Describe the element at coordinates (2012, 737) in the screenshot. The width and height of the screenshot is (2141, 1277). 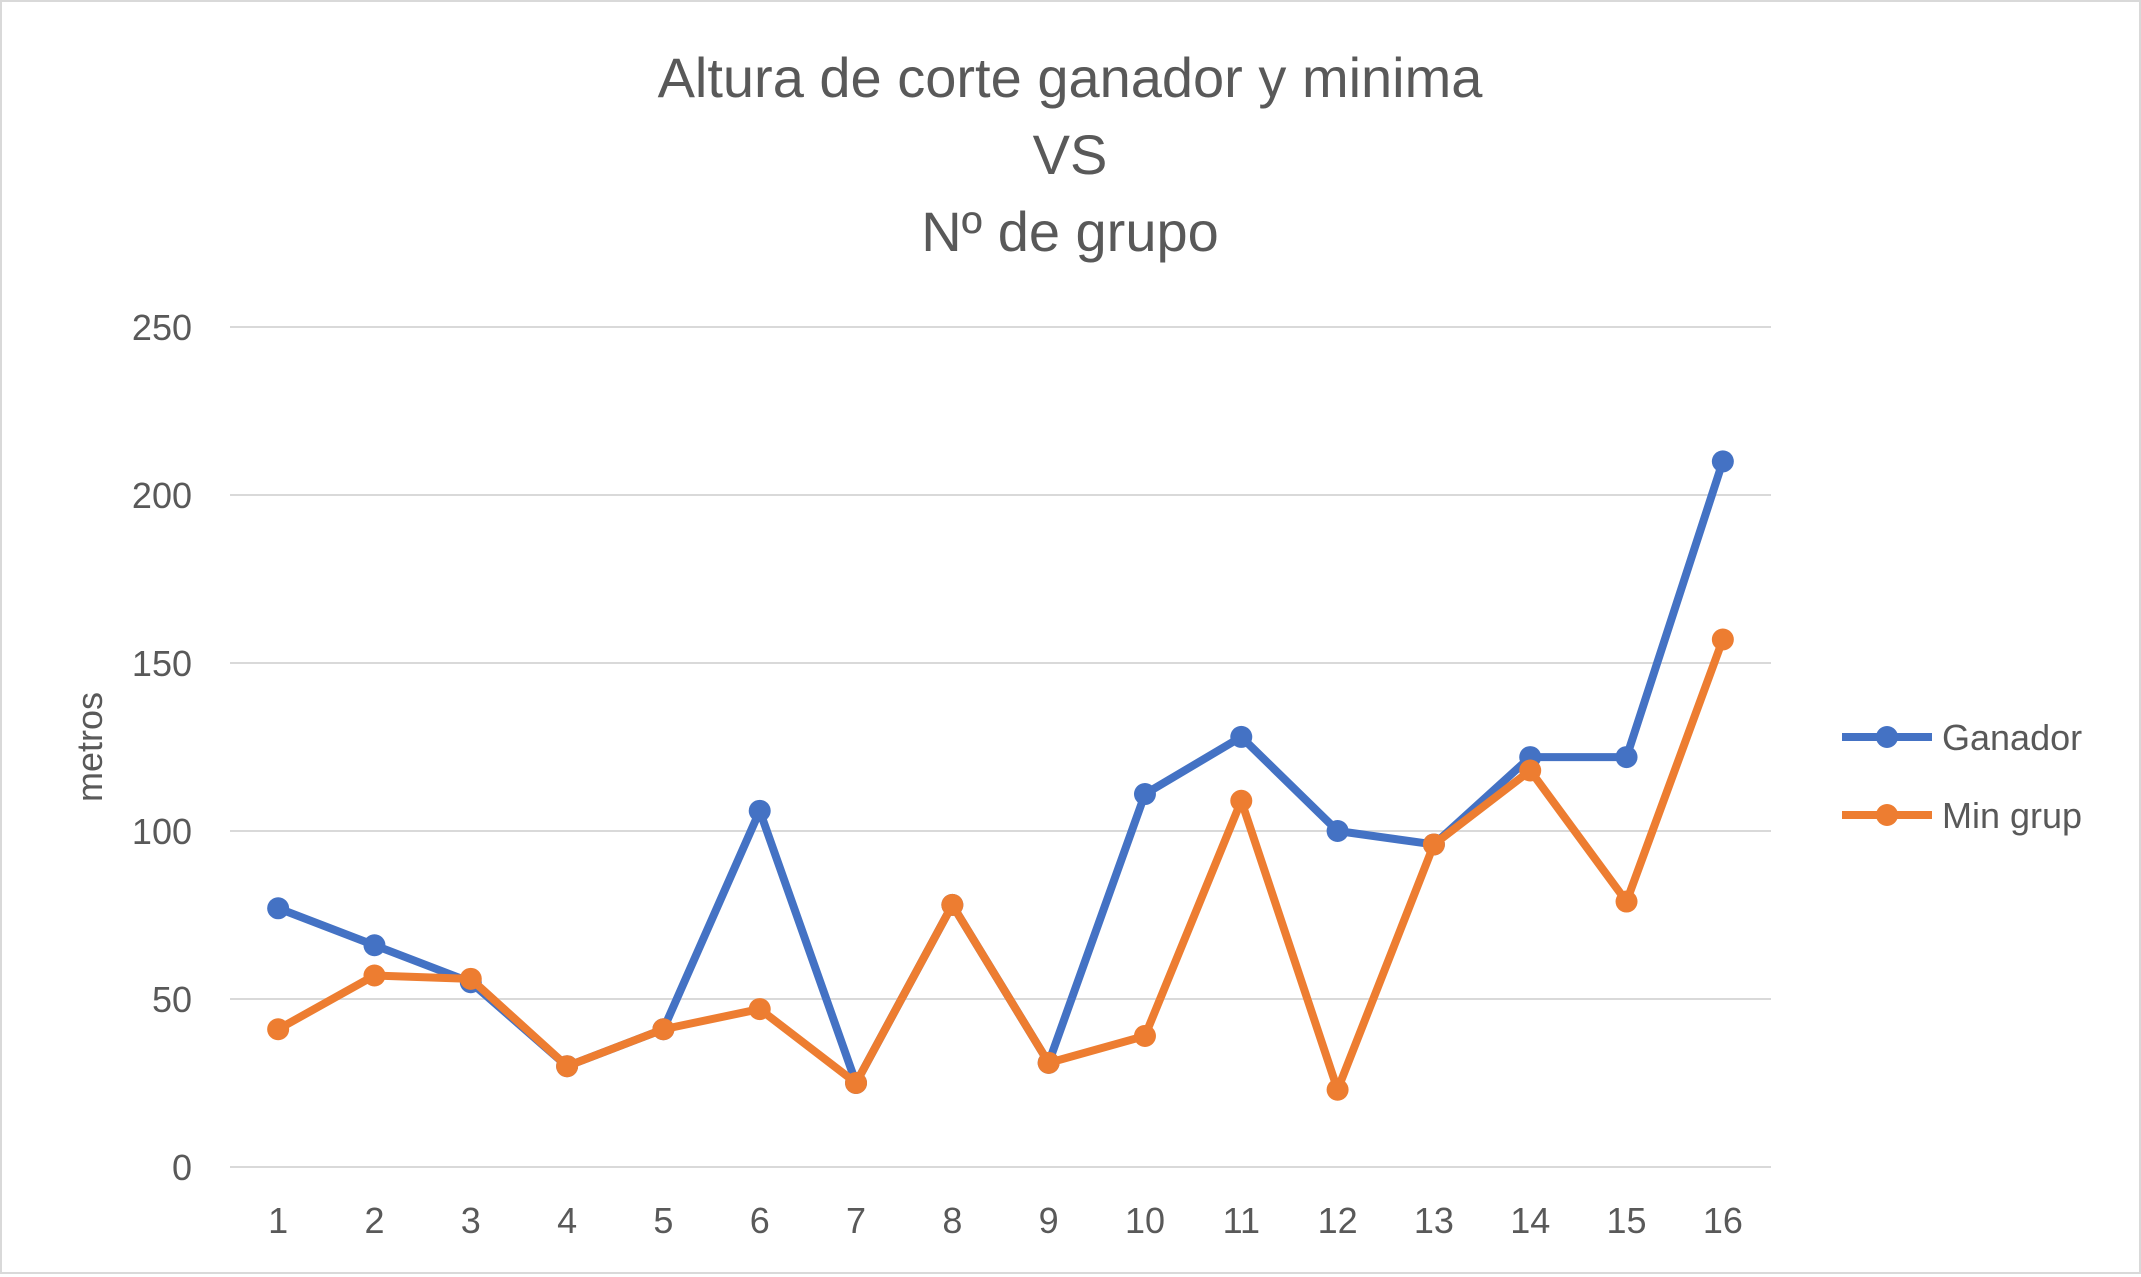
I see `legend-label: Ganador` at that location.